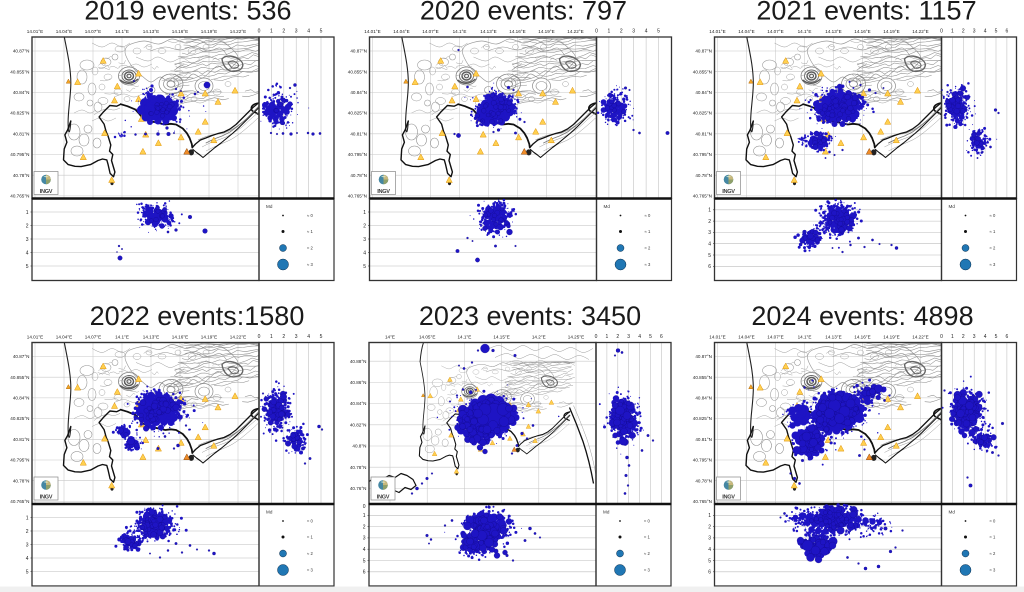 The height and width of the screenshot is (592, 1024). Describe the element at coordinates (19, 71) in the screenshot. I see `svg-text: 40.855°N` at that location.